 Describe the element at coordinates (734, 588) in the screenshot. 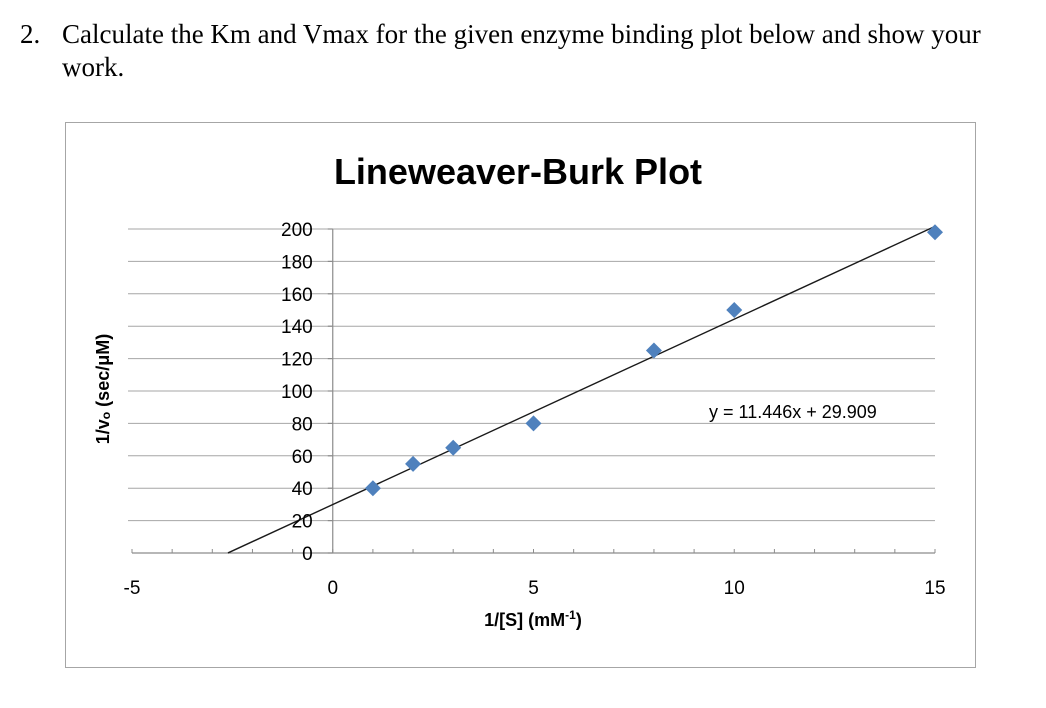

I see `x-tick-label: 10` at that location.